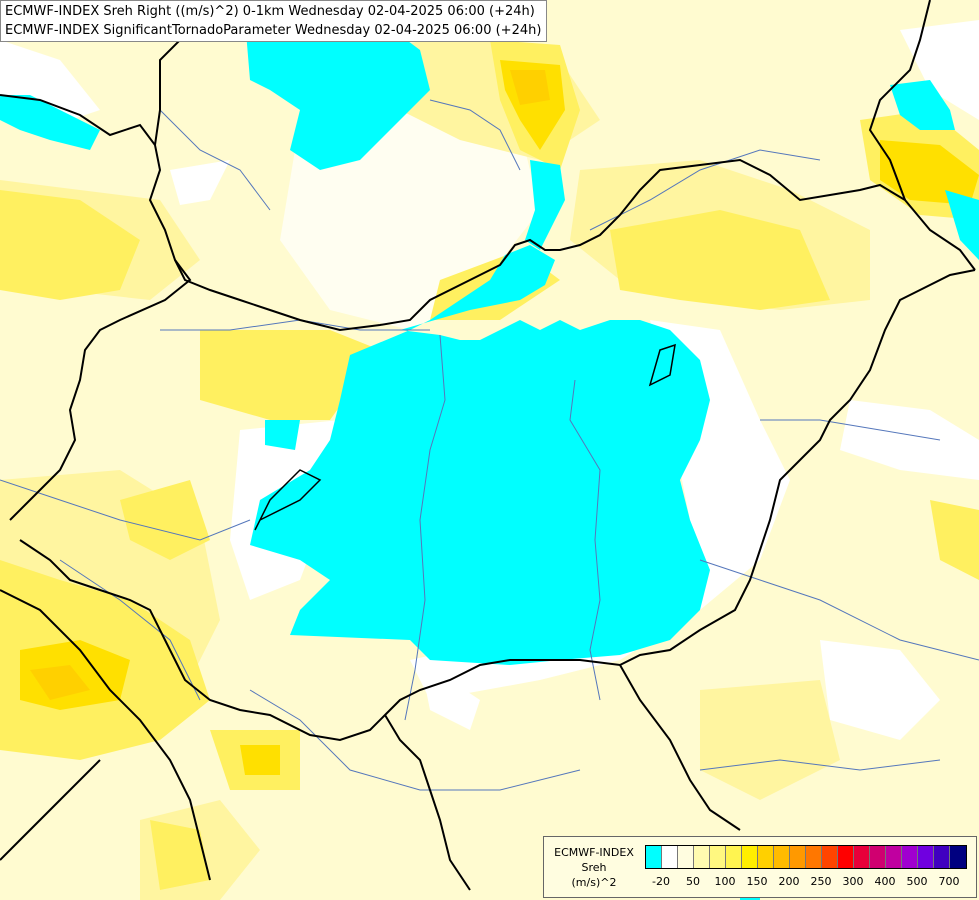 The height and width of the screenshot is (900, 979). I want to click on legend-tick-label: 100, so click(725, 881).